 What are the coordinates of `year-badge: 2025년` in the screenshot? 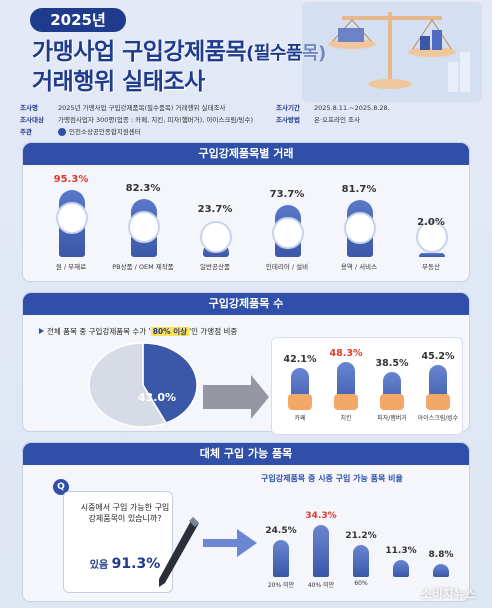 It's located at (78, 20).